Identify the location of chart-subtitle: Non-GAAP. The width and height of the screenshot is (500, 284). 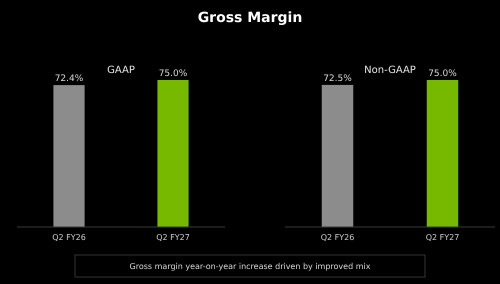
(390, 70).